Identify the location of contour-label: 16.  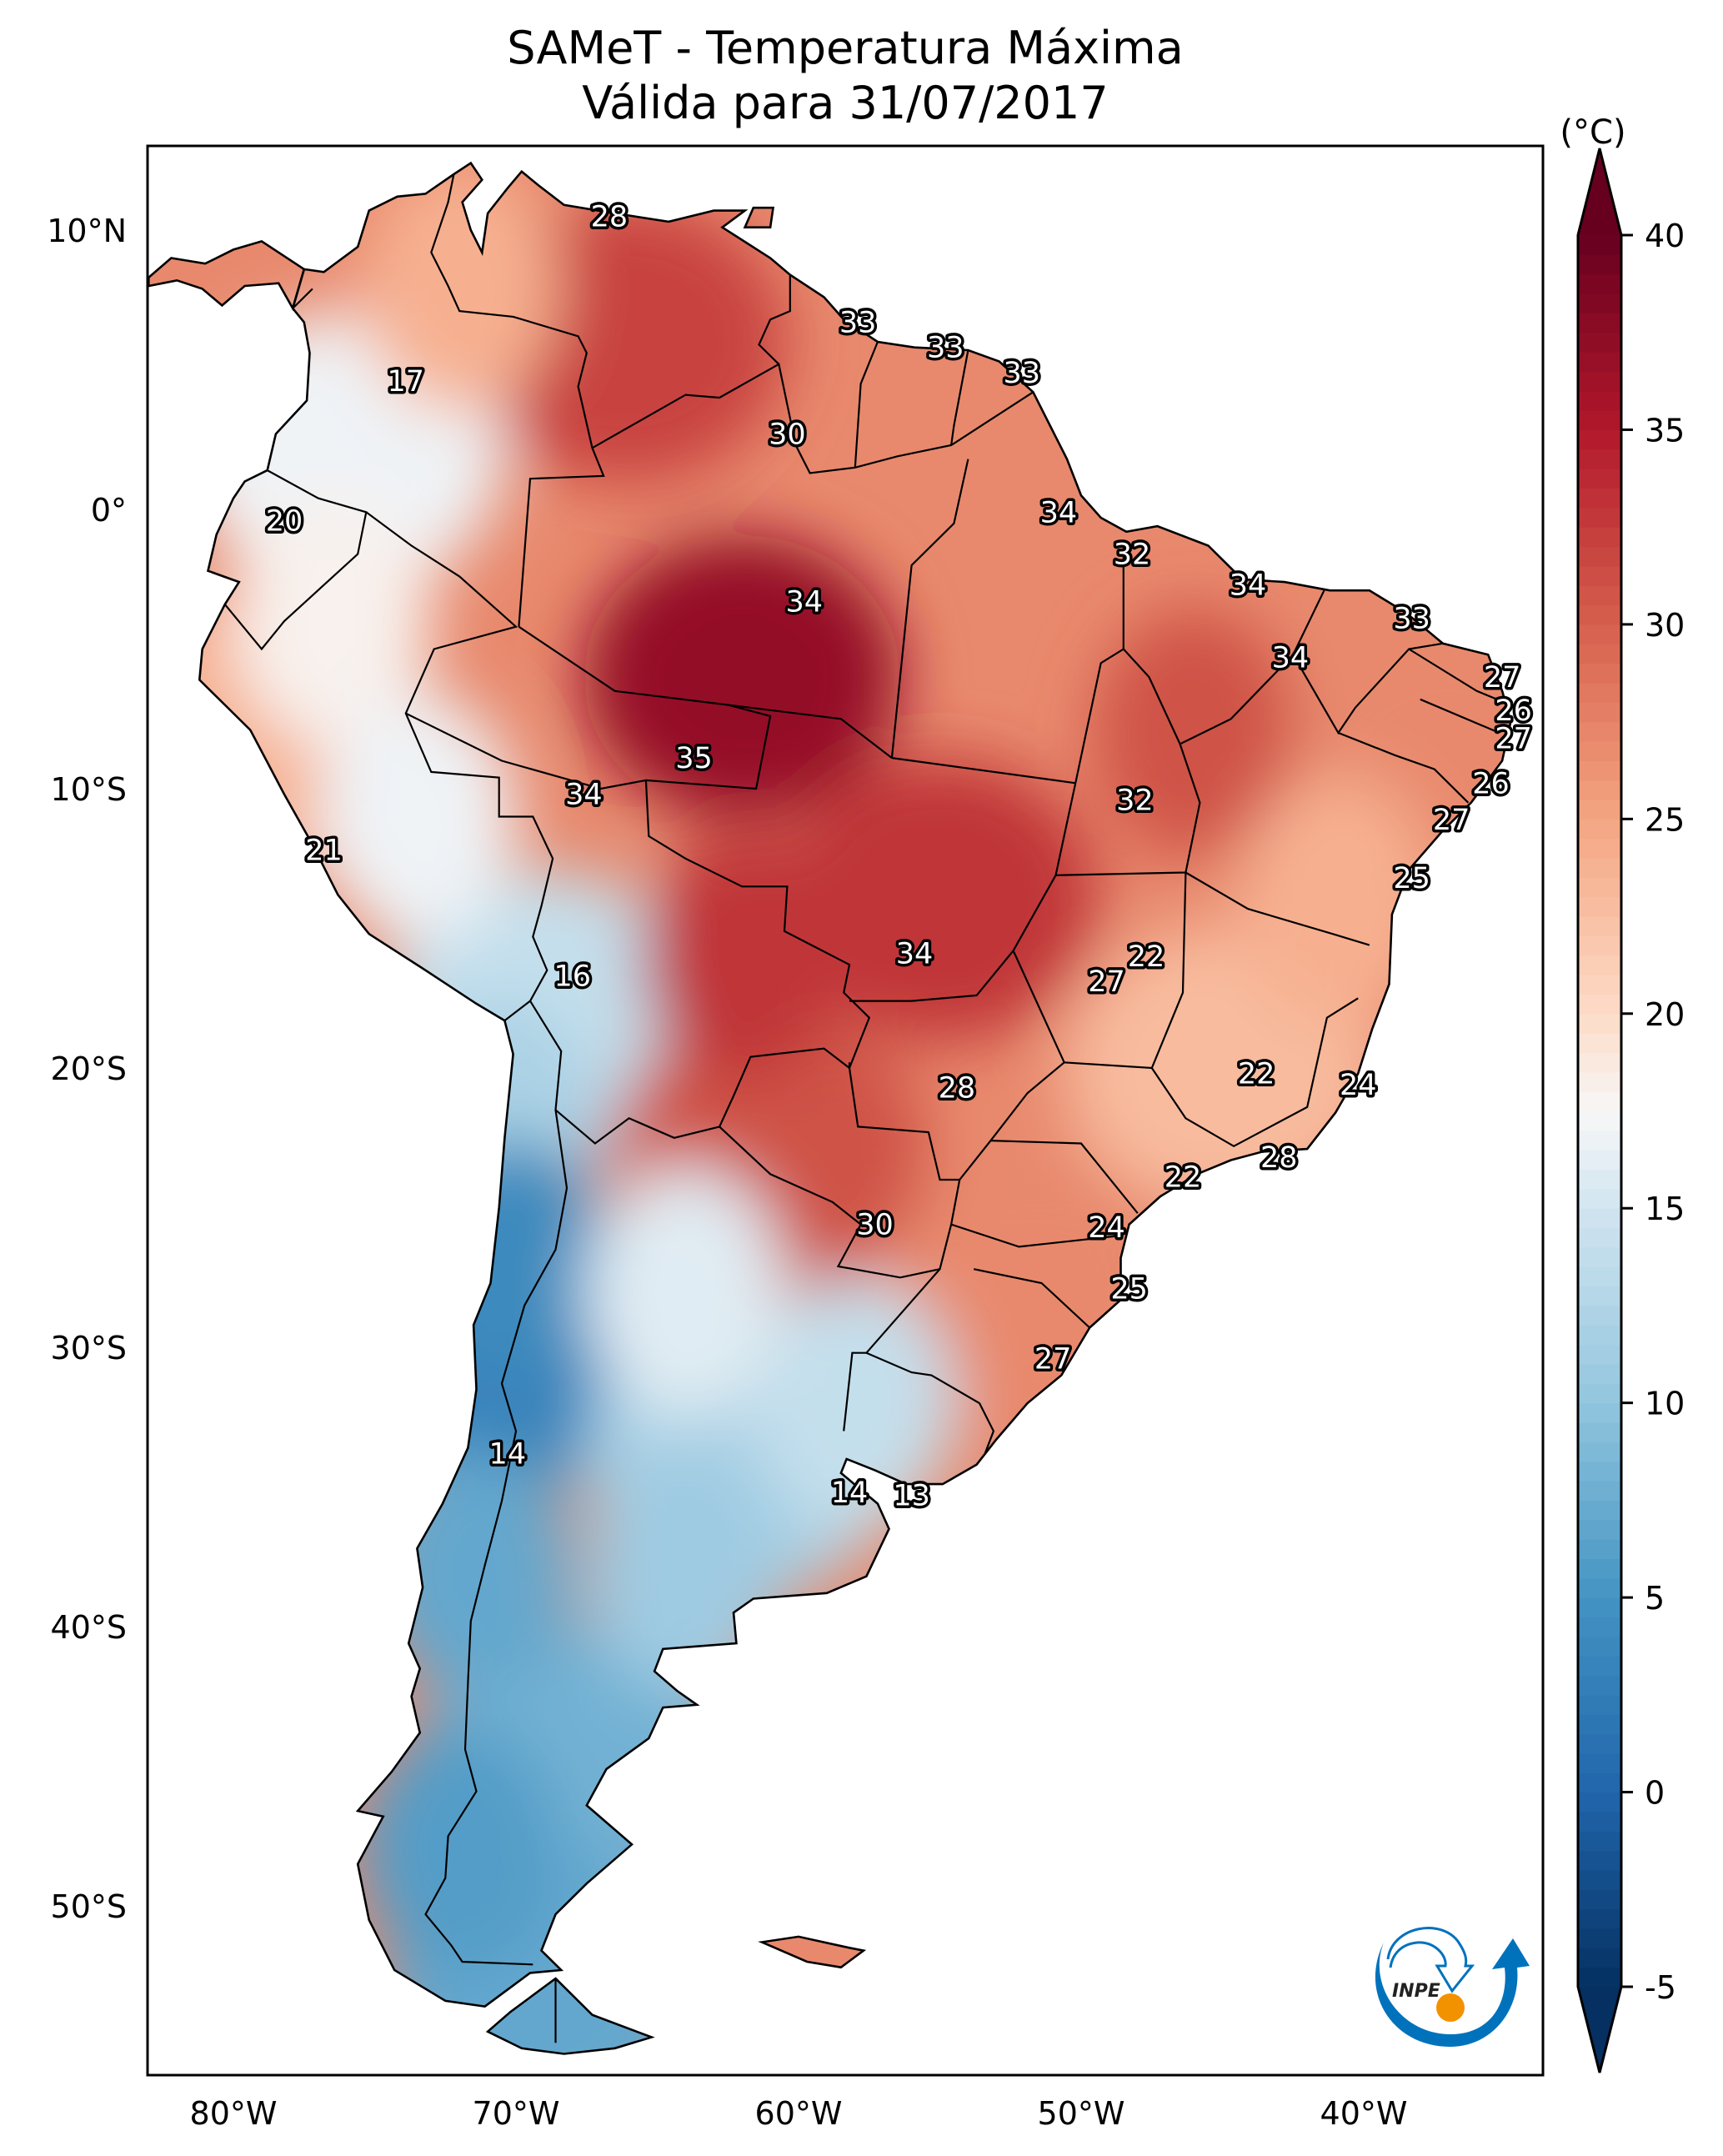
(573, 976).